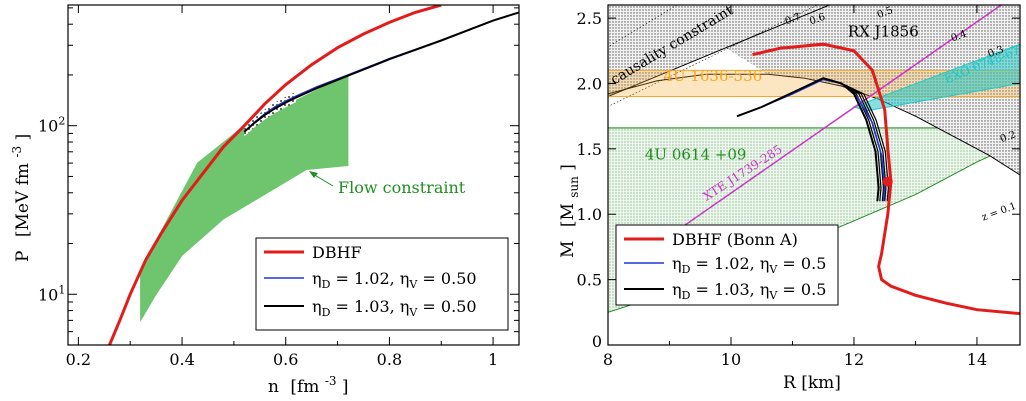 The height and width of the screenshot is (401, 1026). Describe the element at coordinates (23, 137) in the screenshot. I see `left-ylabel-close: ]` at that location.